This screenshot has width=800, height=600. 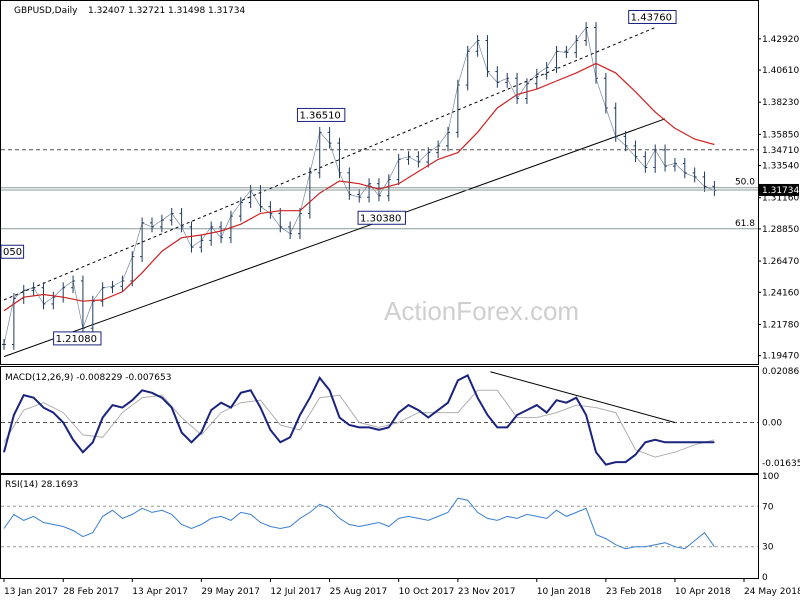 I want to click on macd-tick-label-0: 0.020861, so click(x=781, y=372).